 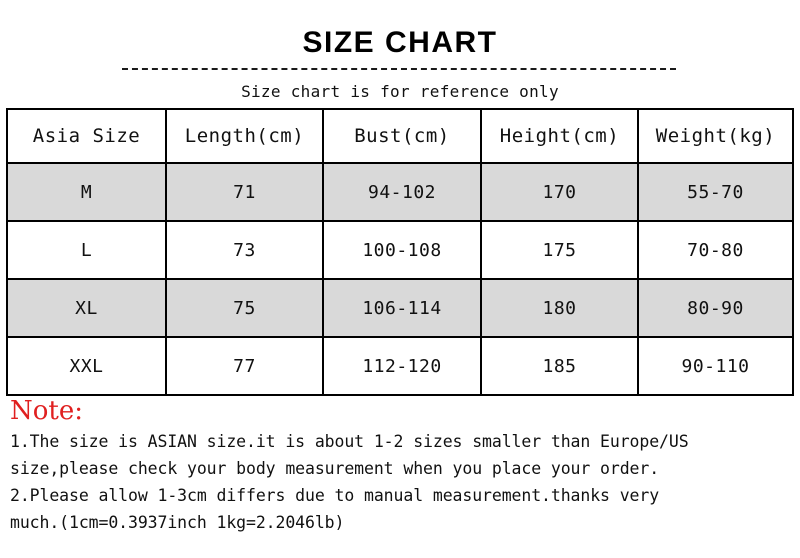 I want to click on note-heading: Note:, so click(x=46, y=411).